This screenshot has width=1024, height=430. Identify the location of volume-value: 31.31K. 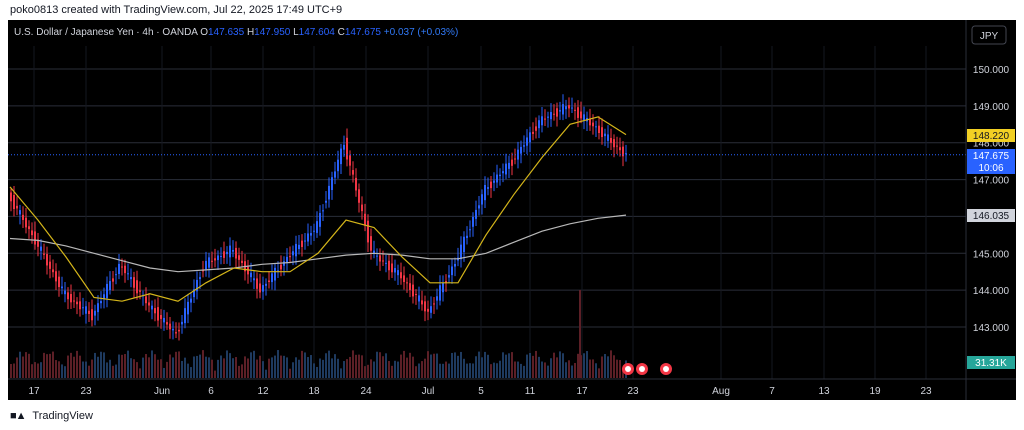
(991, 363).